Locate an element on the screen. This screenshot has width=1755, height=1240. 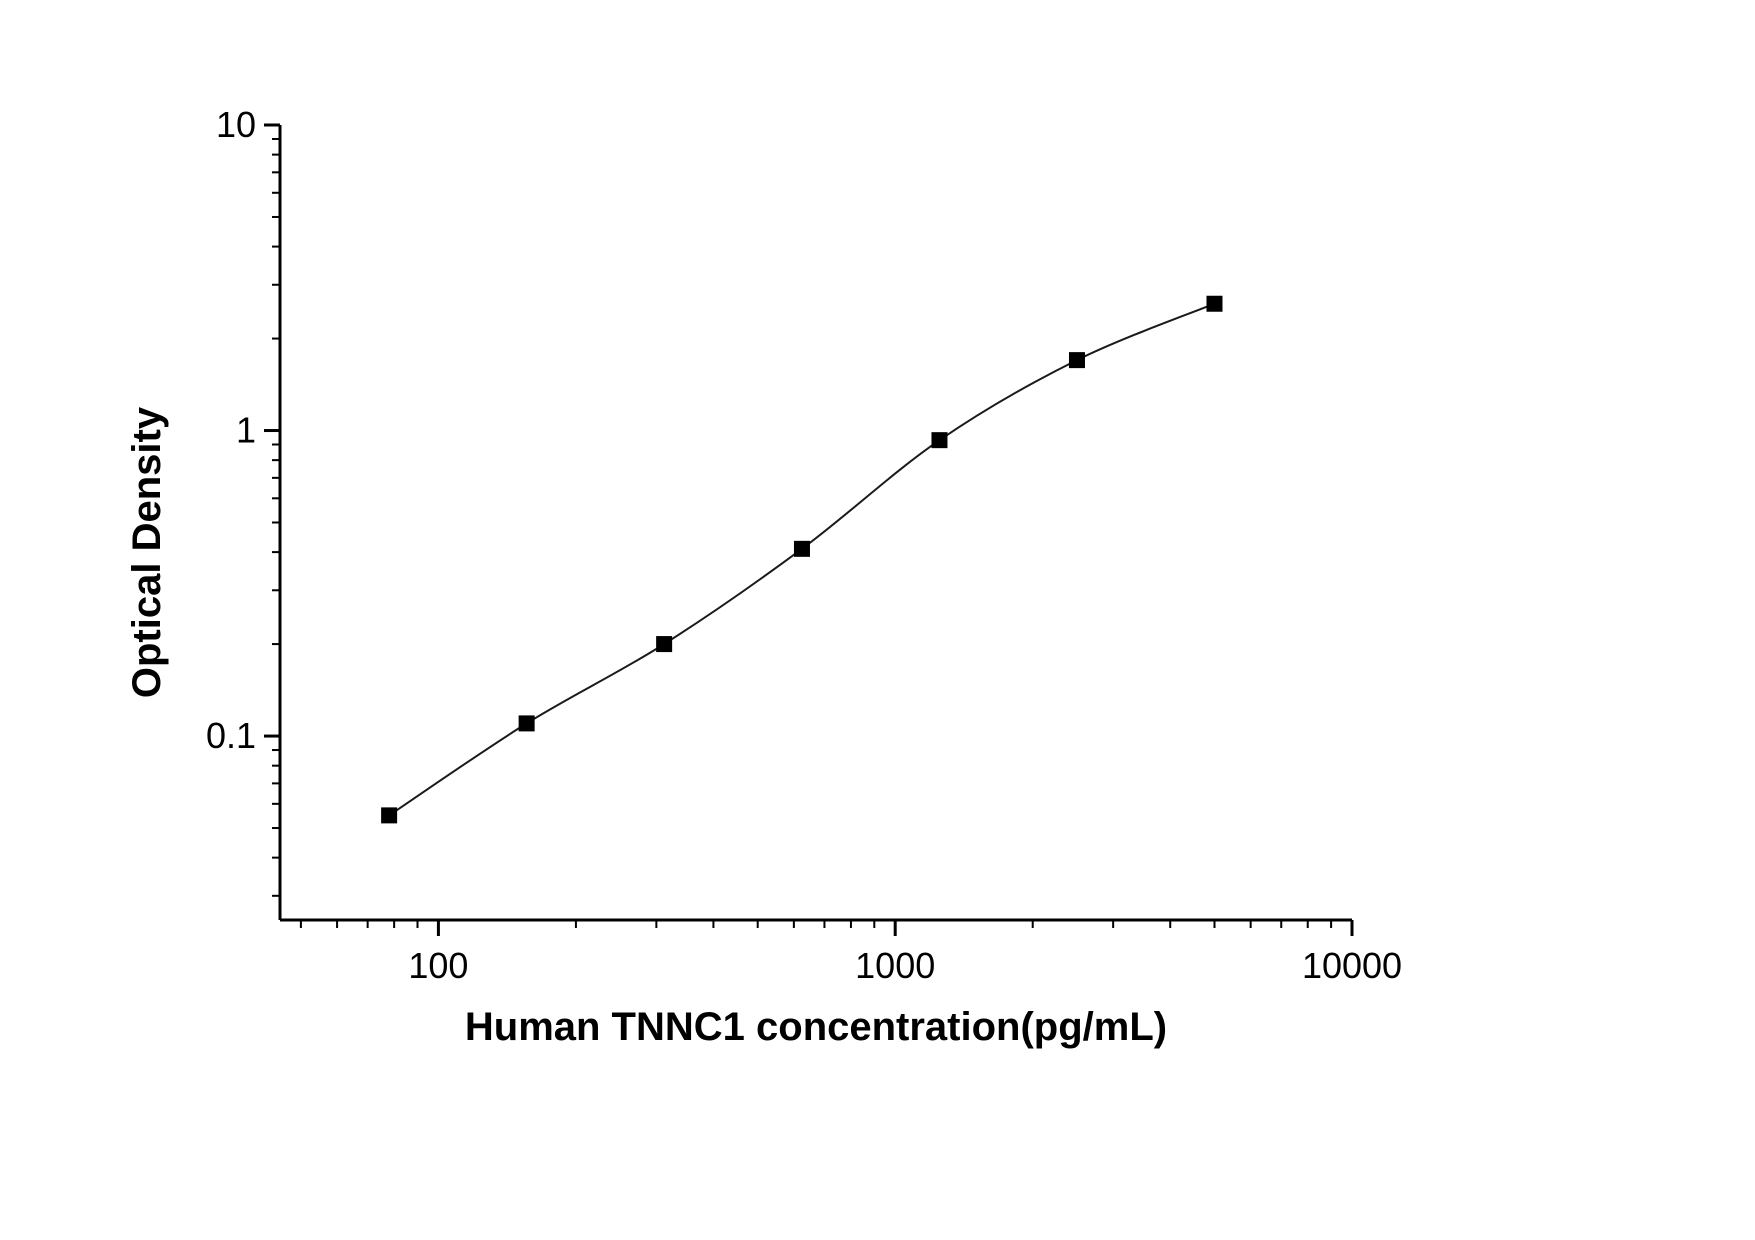
x-tick-label: 1000 is located at coordinates (895, 965).